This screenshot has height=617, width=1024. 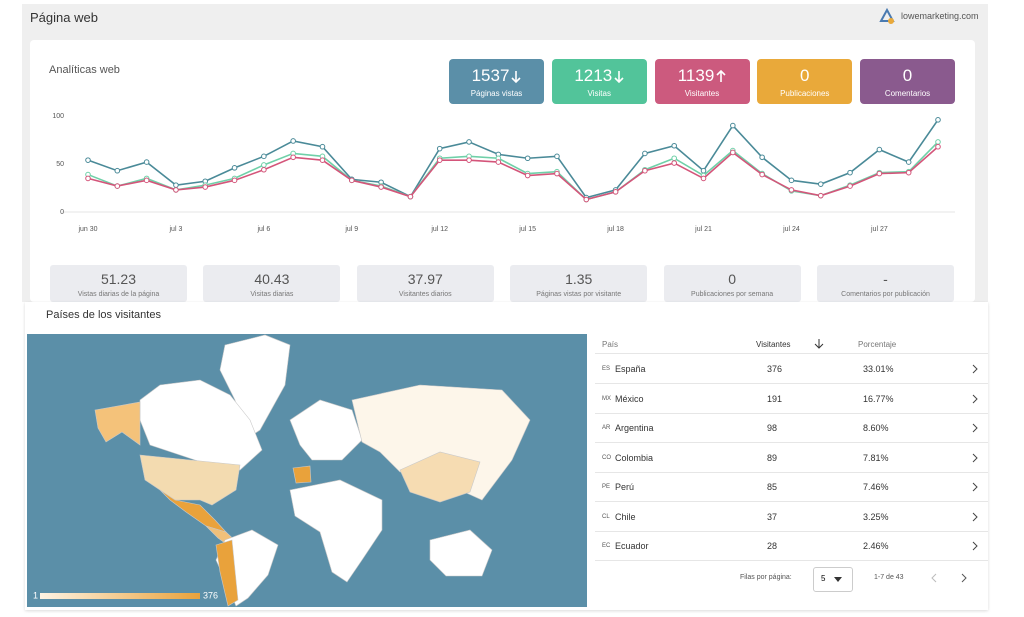 I want to click on countries-title: Países de los visitantes, so click(x=103, y=315).